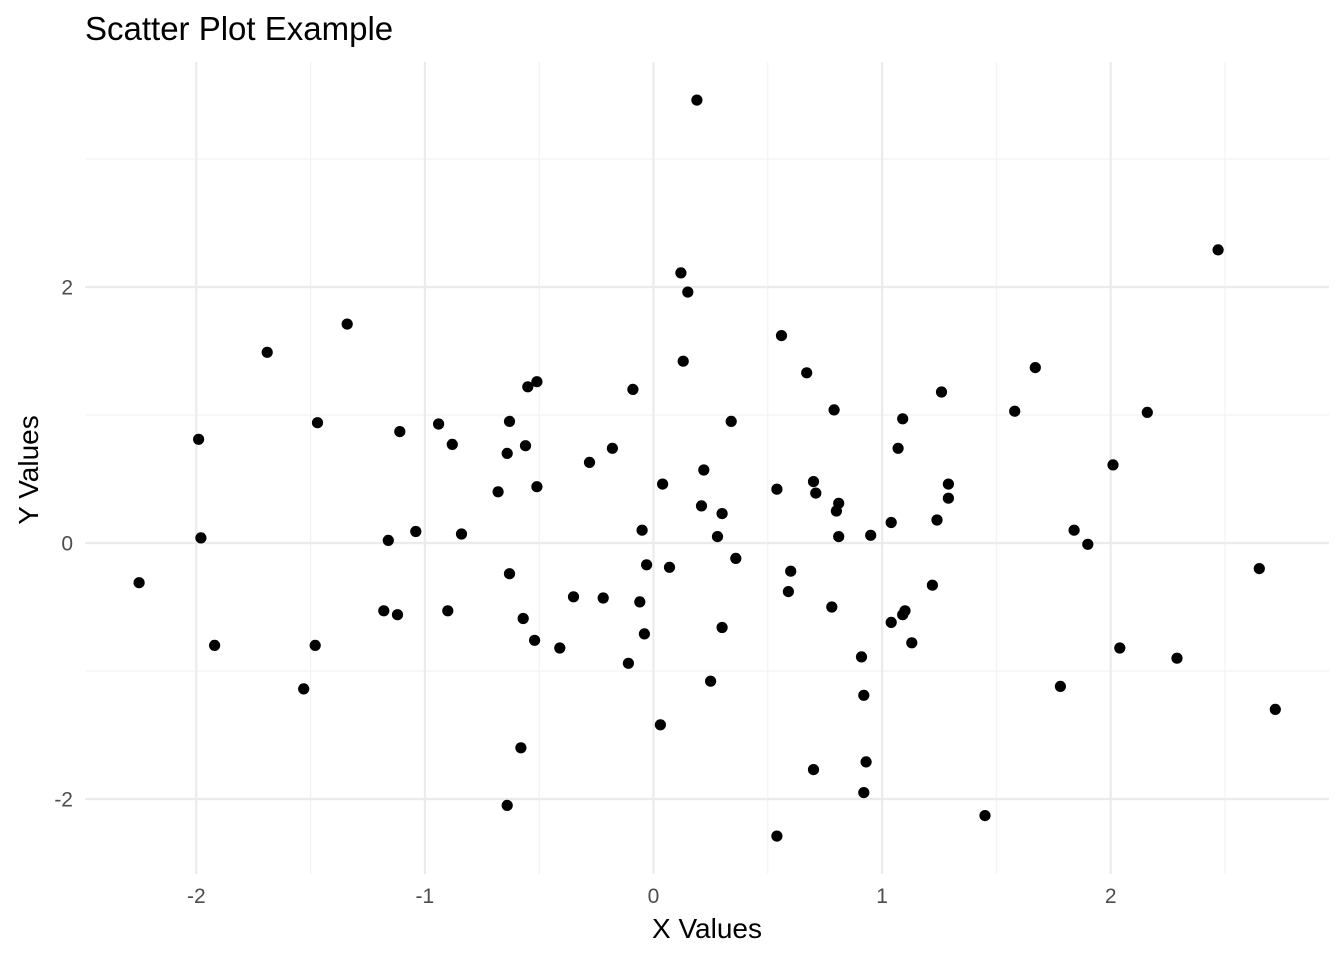 The height and width of the screenshot is (960, 1344). What do you see at coordinates (882, 896) in the screenshot?
I see `x-tick-label: 1` at bounding box center [882, 896].